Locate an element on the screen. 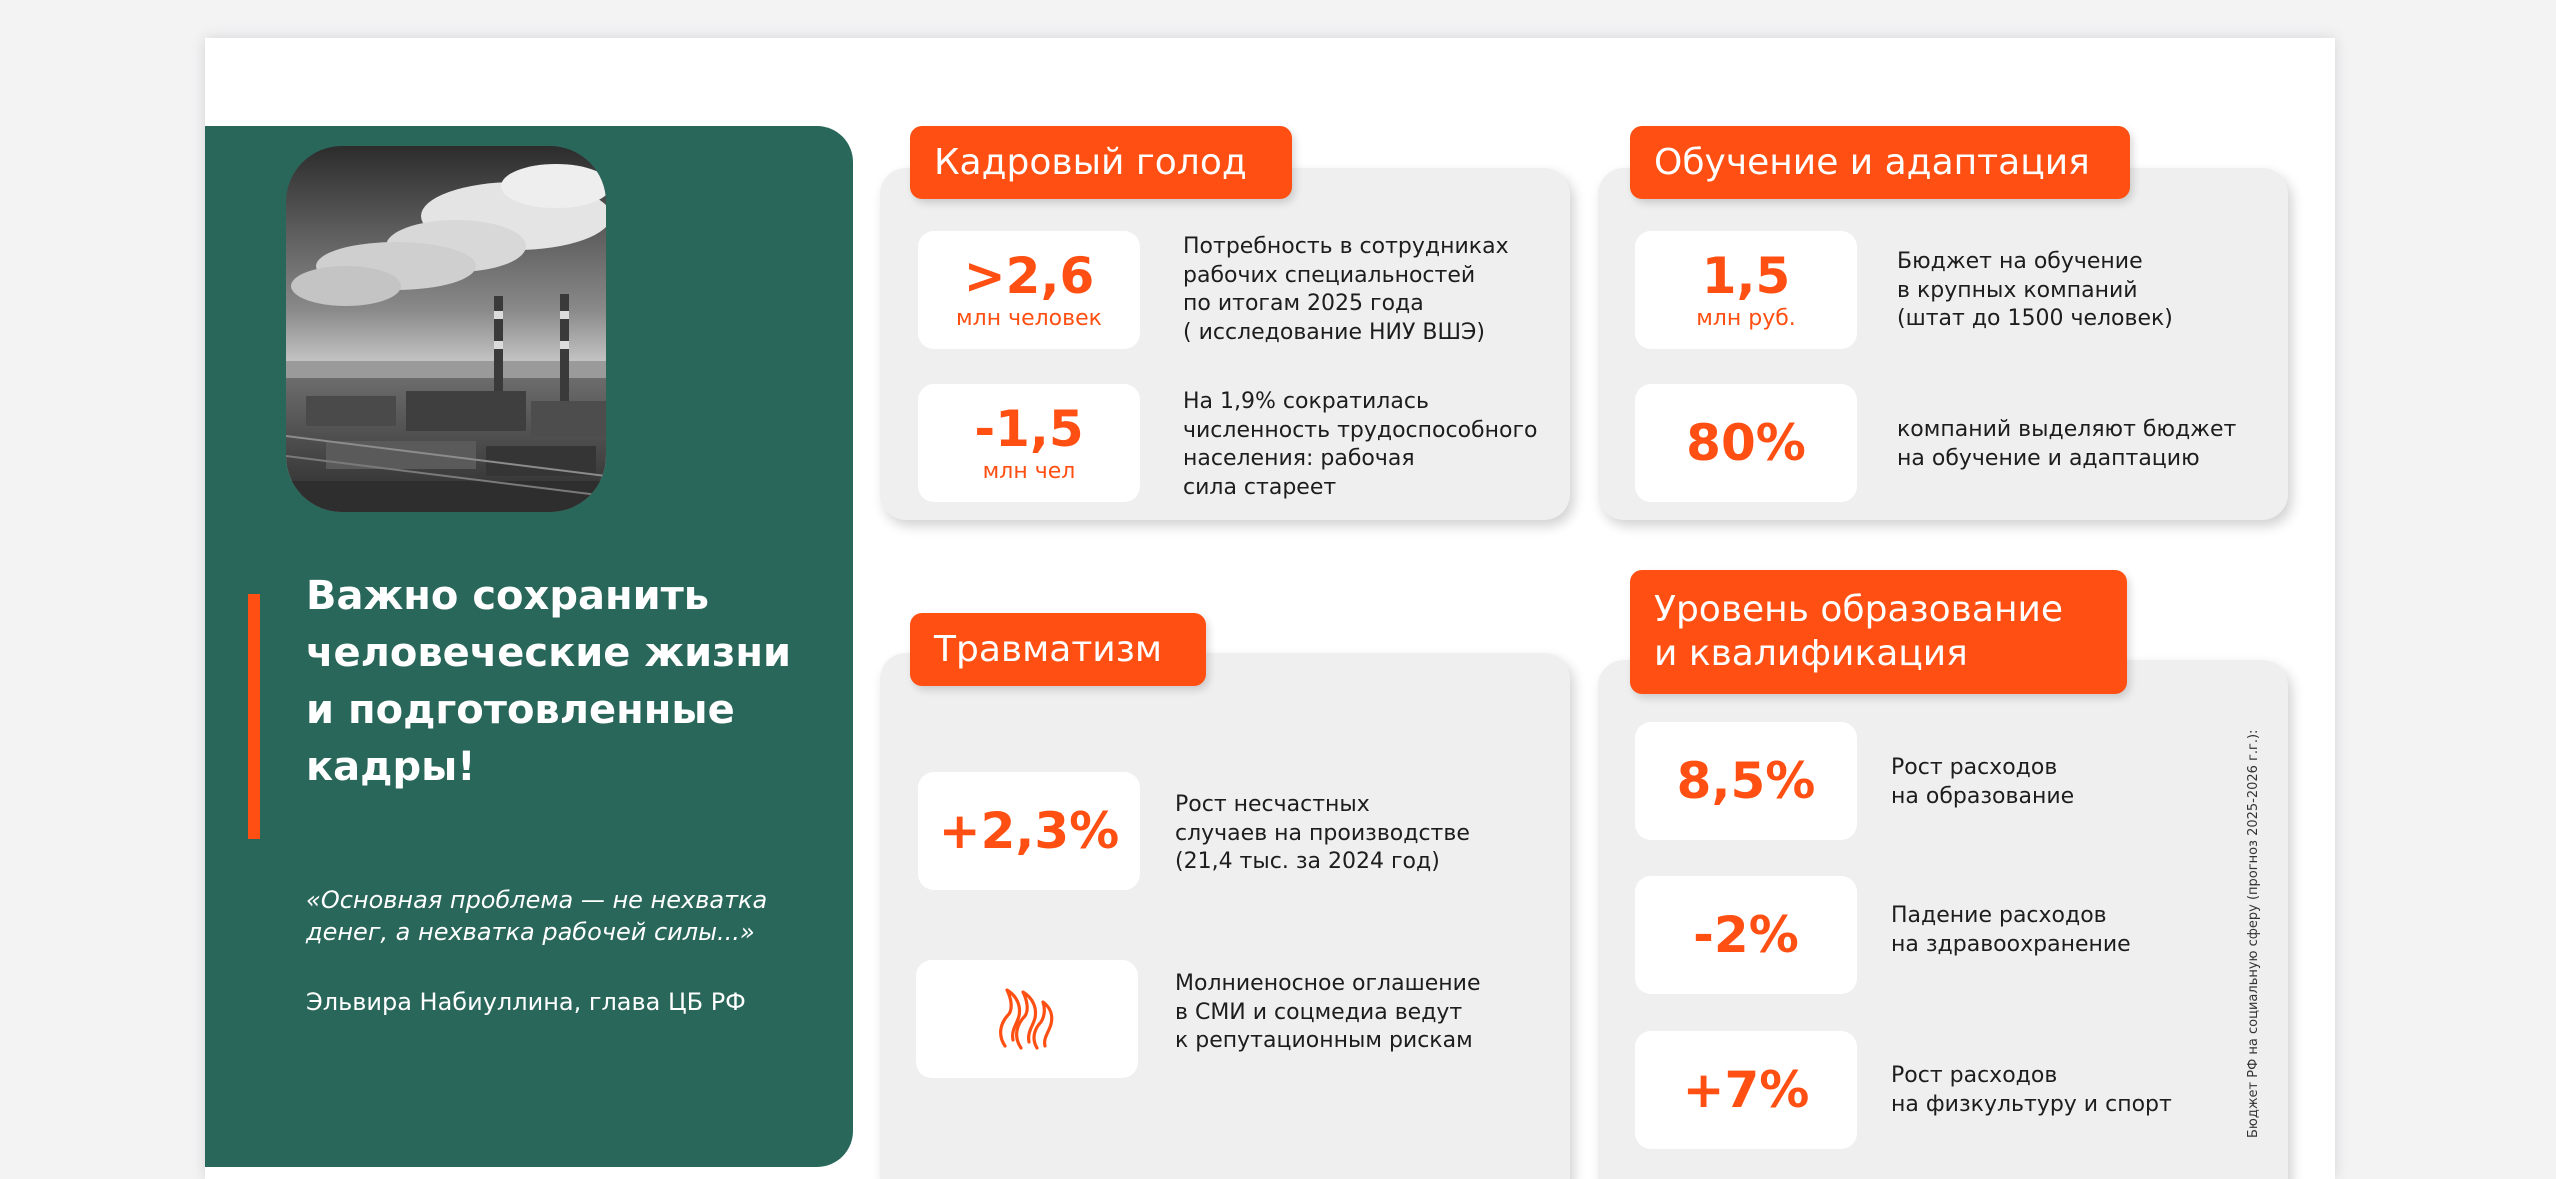 The width and height of the screenshot is (2556, 1179). stat-value: >2,6 is located at coordinates (1029, 276).